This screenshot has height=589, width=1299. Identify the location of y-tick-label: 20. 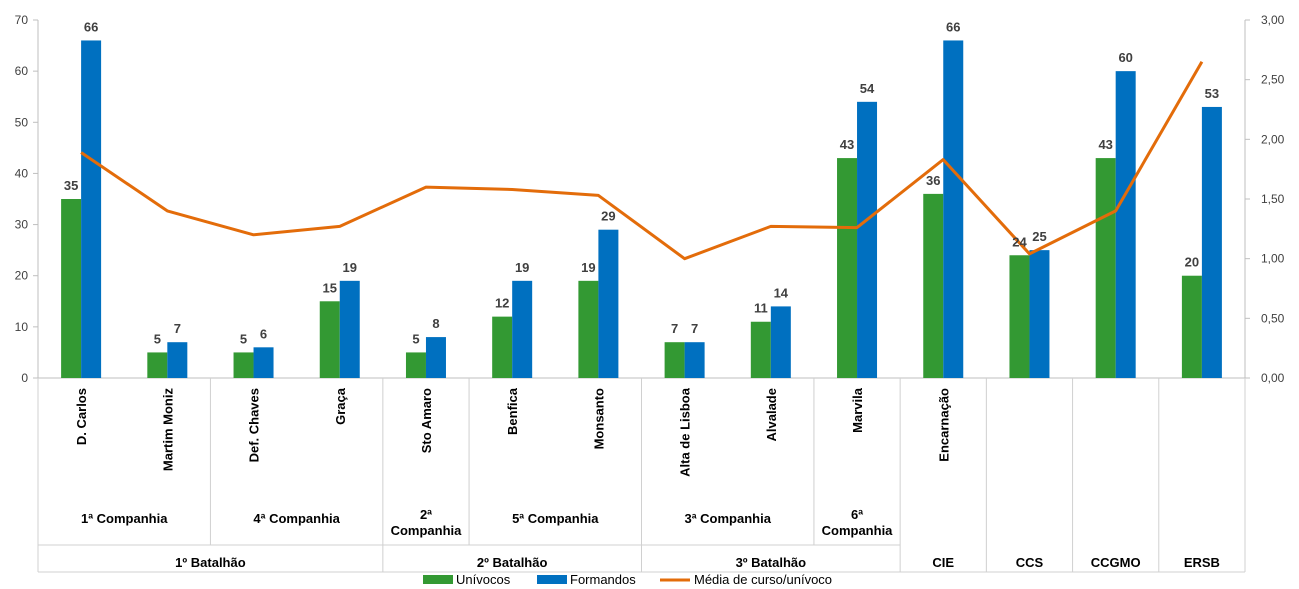
(22, 276).